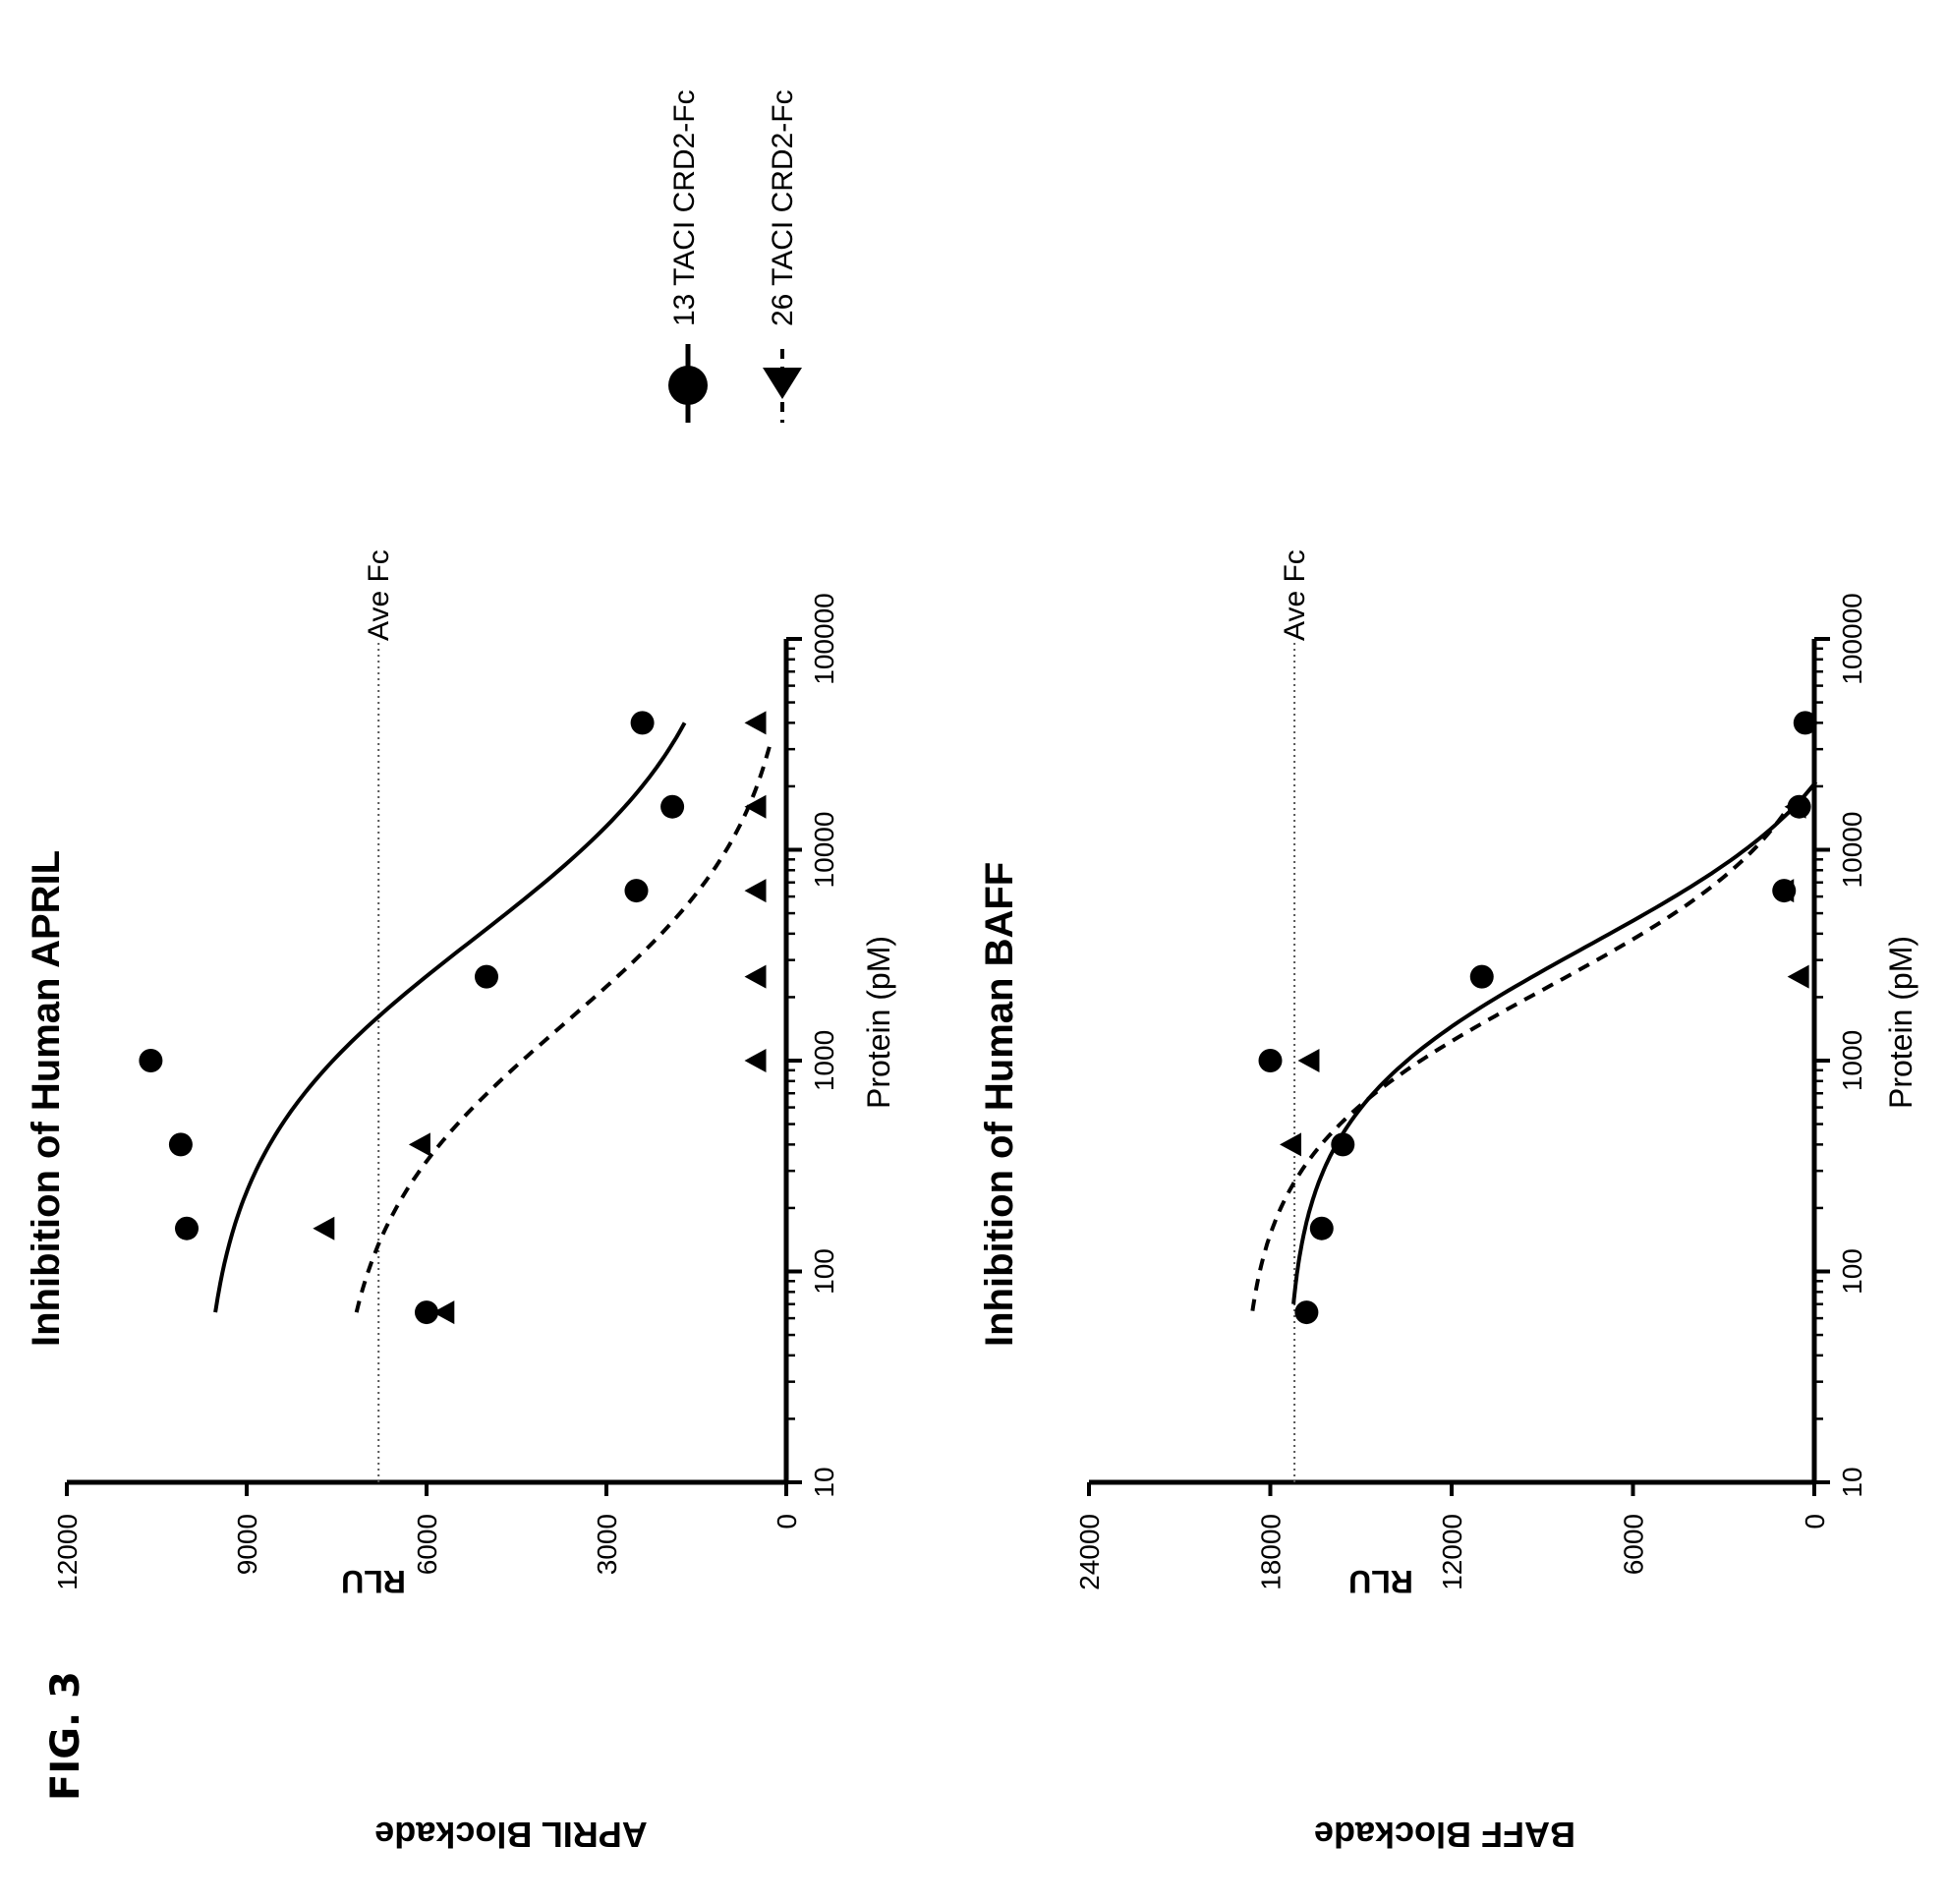 The image size is (1946, 1904). What do you see at coordinates (824, 638) in the screenshot?
I see `april-protein-tick-label: 100000` at bounding box center [824, 638].